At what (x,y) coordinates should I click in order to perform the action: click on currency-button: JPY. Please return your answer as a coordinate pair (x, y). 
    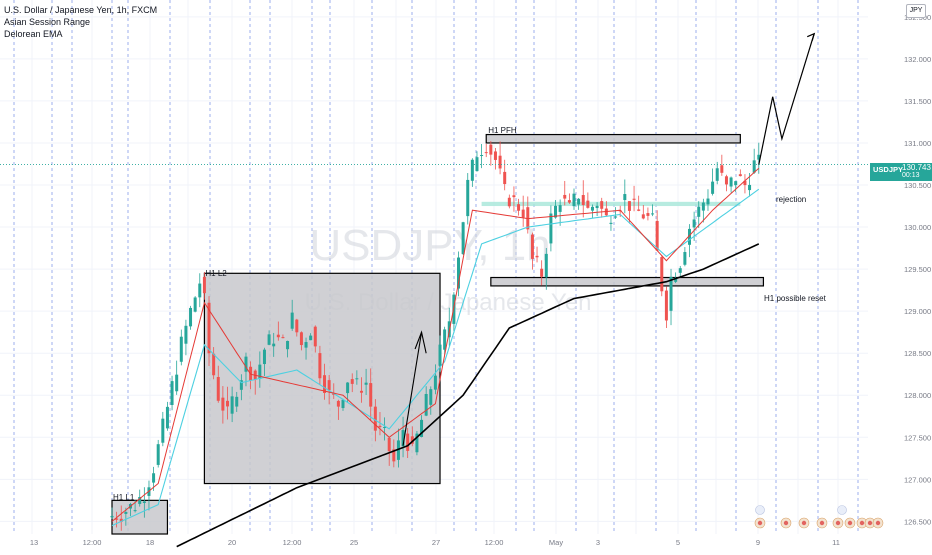
    Looking at the image, I should click on (916, 11).